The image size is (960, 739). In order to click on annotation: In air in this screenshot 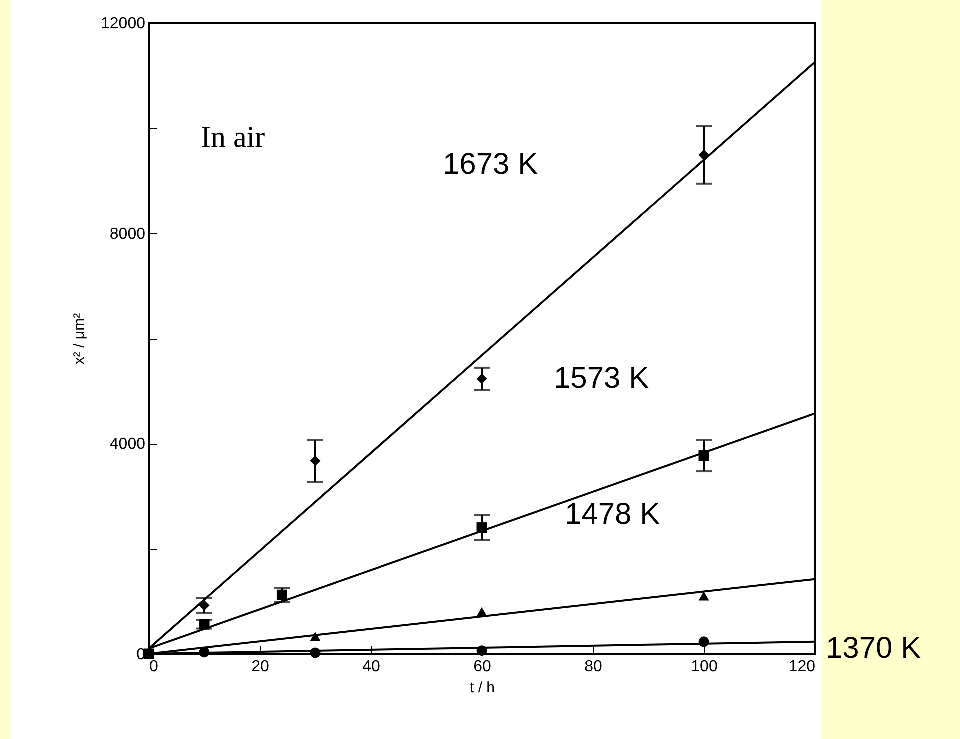, I will do `click(233, 137)`.